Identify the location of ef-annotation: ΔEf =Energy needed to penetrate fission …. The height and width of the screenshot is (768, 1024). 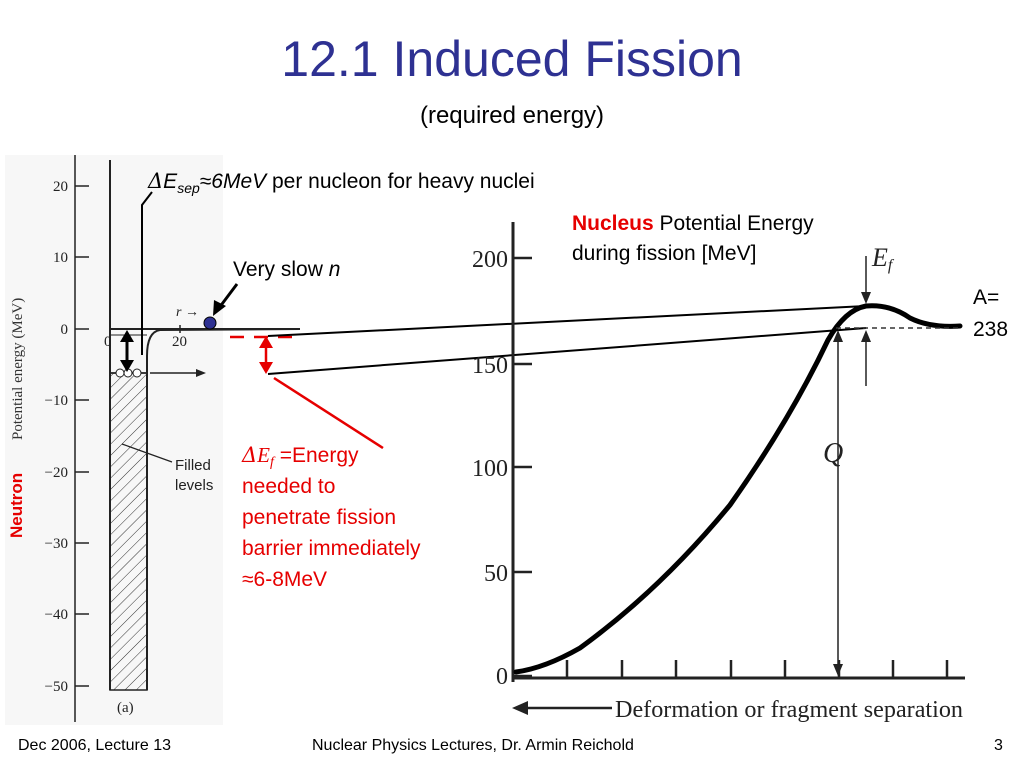
(331, 517).